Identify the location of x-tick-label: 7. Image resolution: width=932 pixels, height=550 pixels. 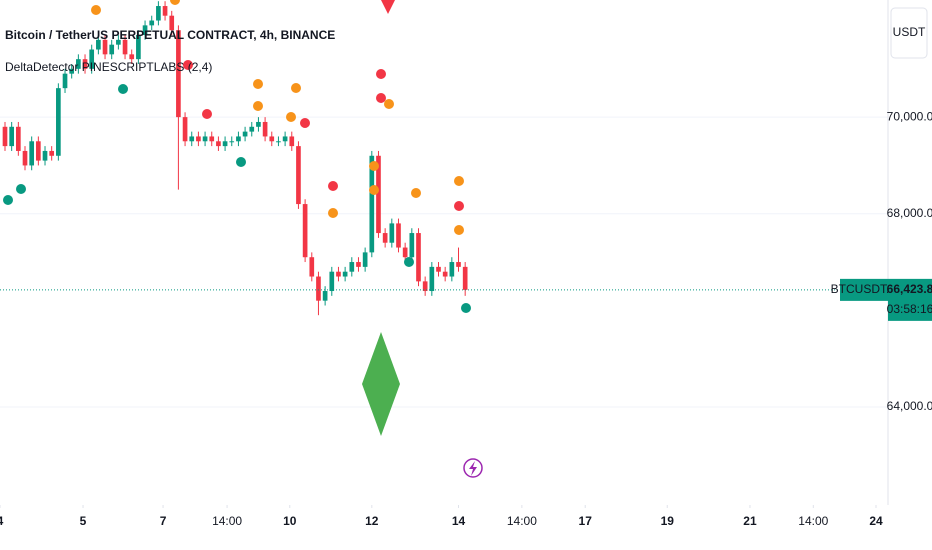
(163, 521).